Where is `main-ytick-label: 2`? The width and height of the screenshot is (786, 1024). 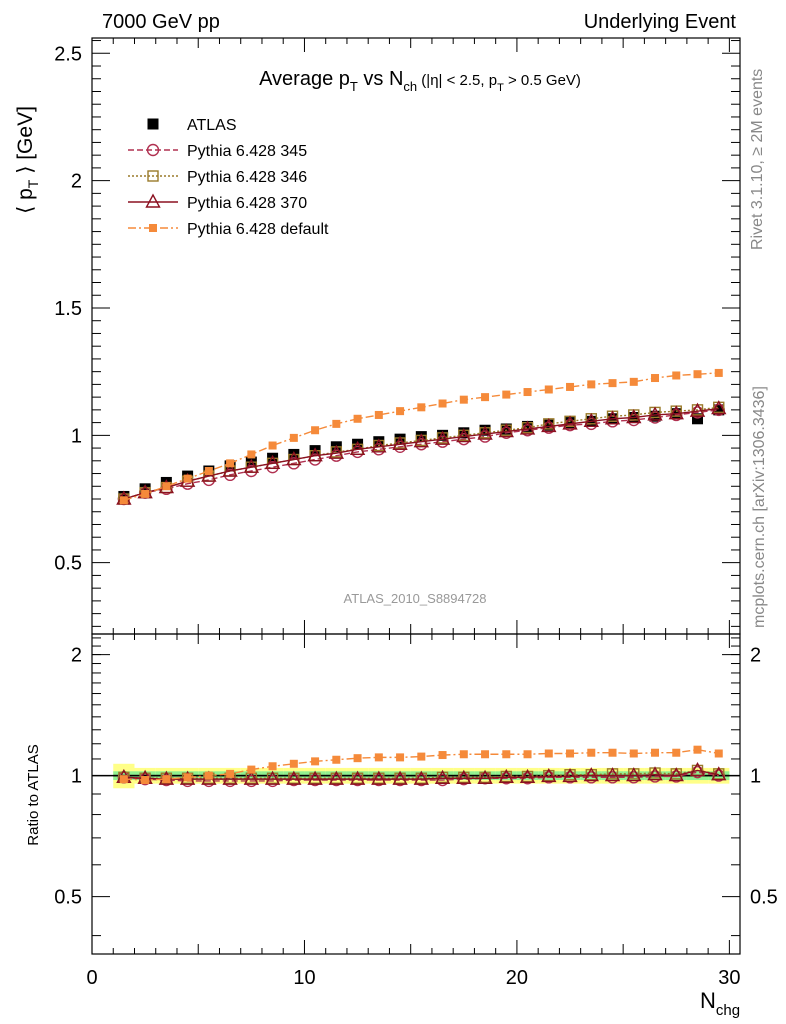
main-ytick-label: 2 is located at coordinates (76, 182).